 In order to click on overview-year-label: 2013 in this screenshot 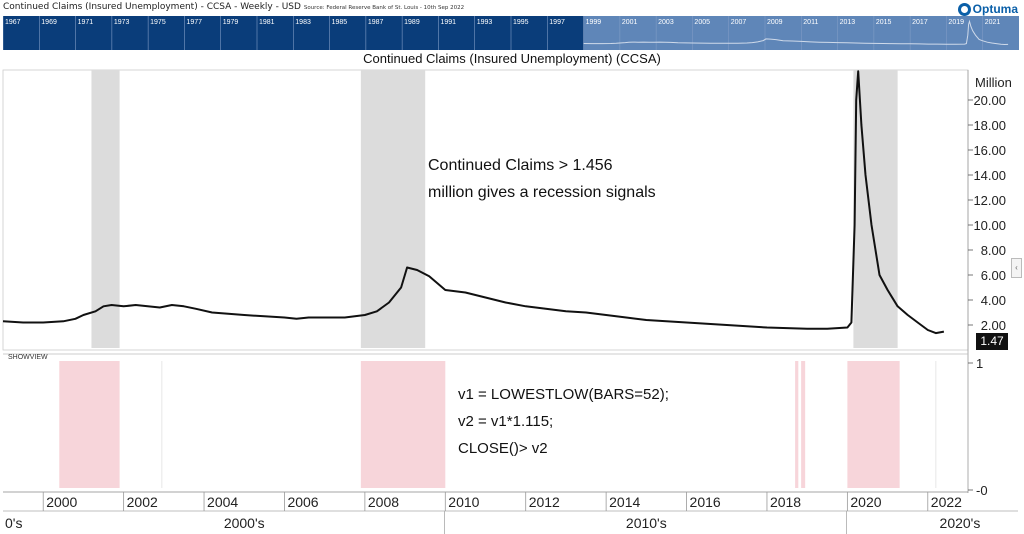, I will do `click(848, 22)`.